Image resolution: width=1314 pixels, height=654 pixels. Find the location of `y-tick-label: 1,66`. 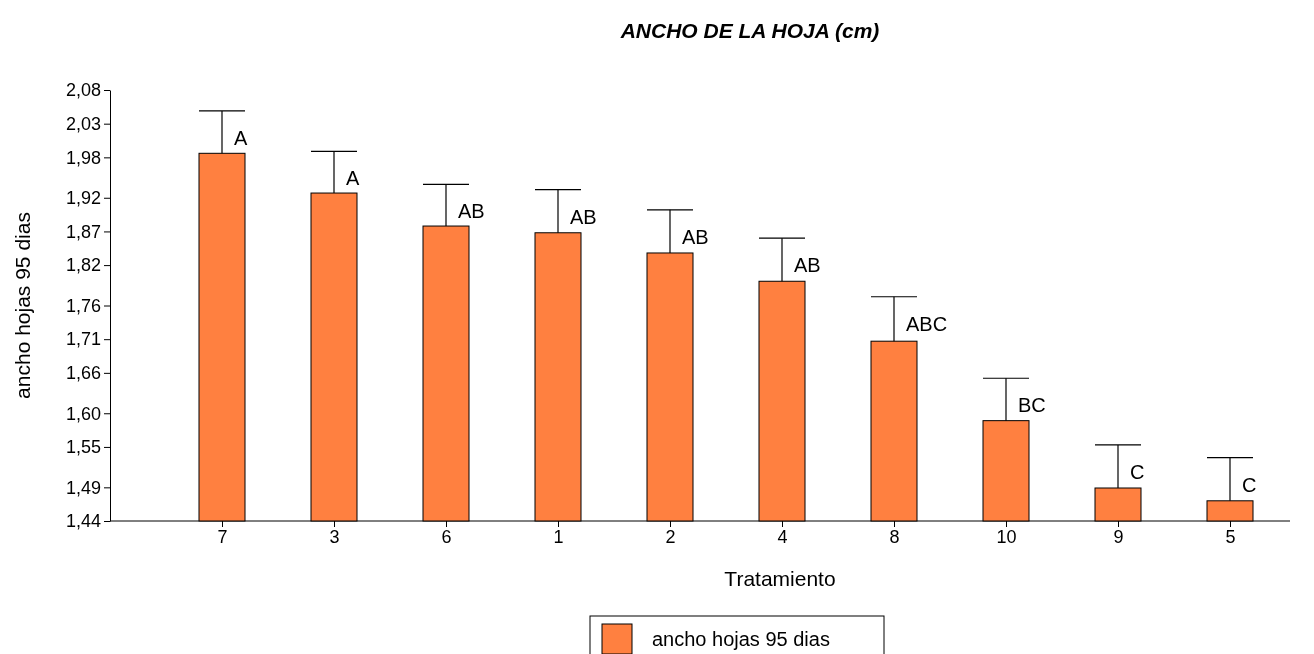

y-tick-label: 1,66 is located at coordinates (83, 373).